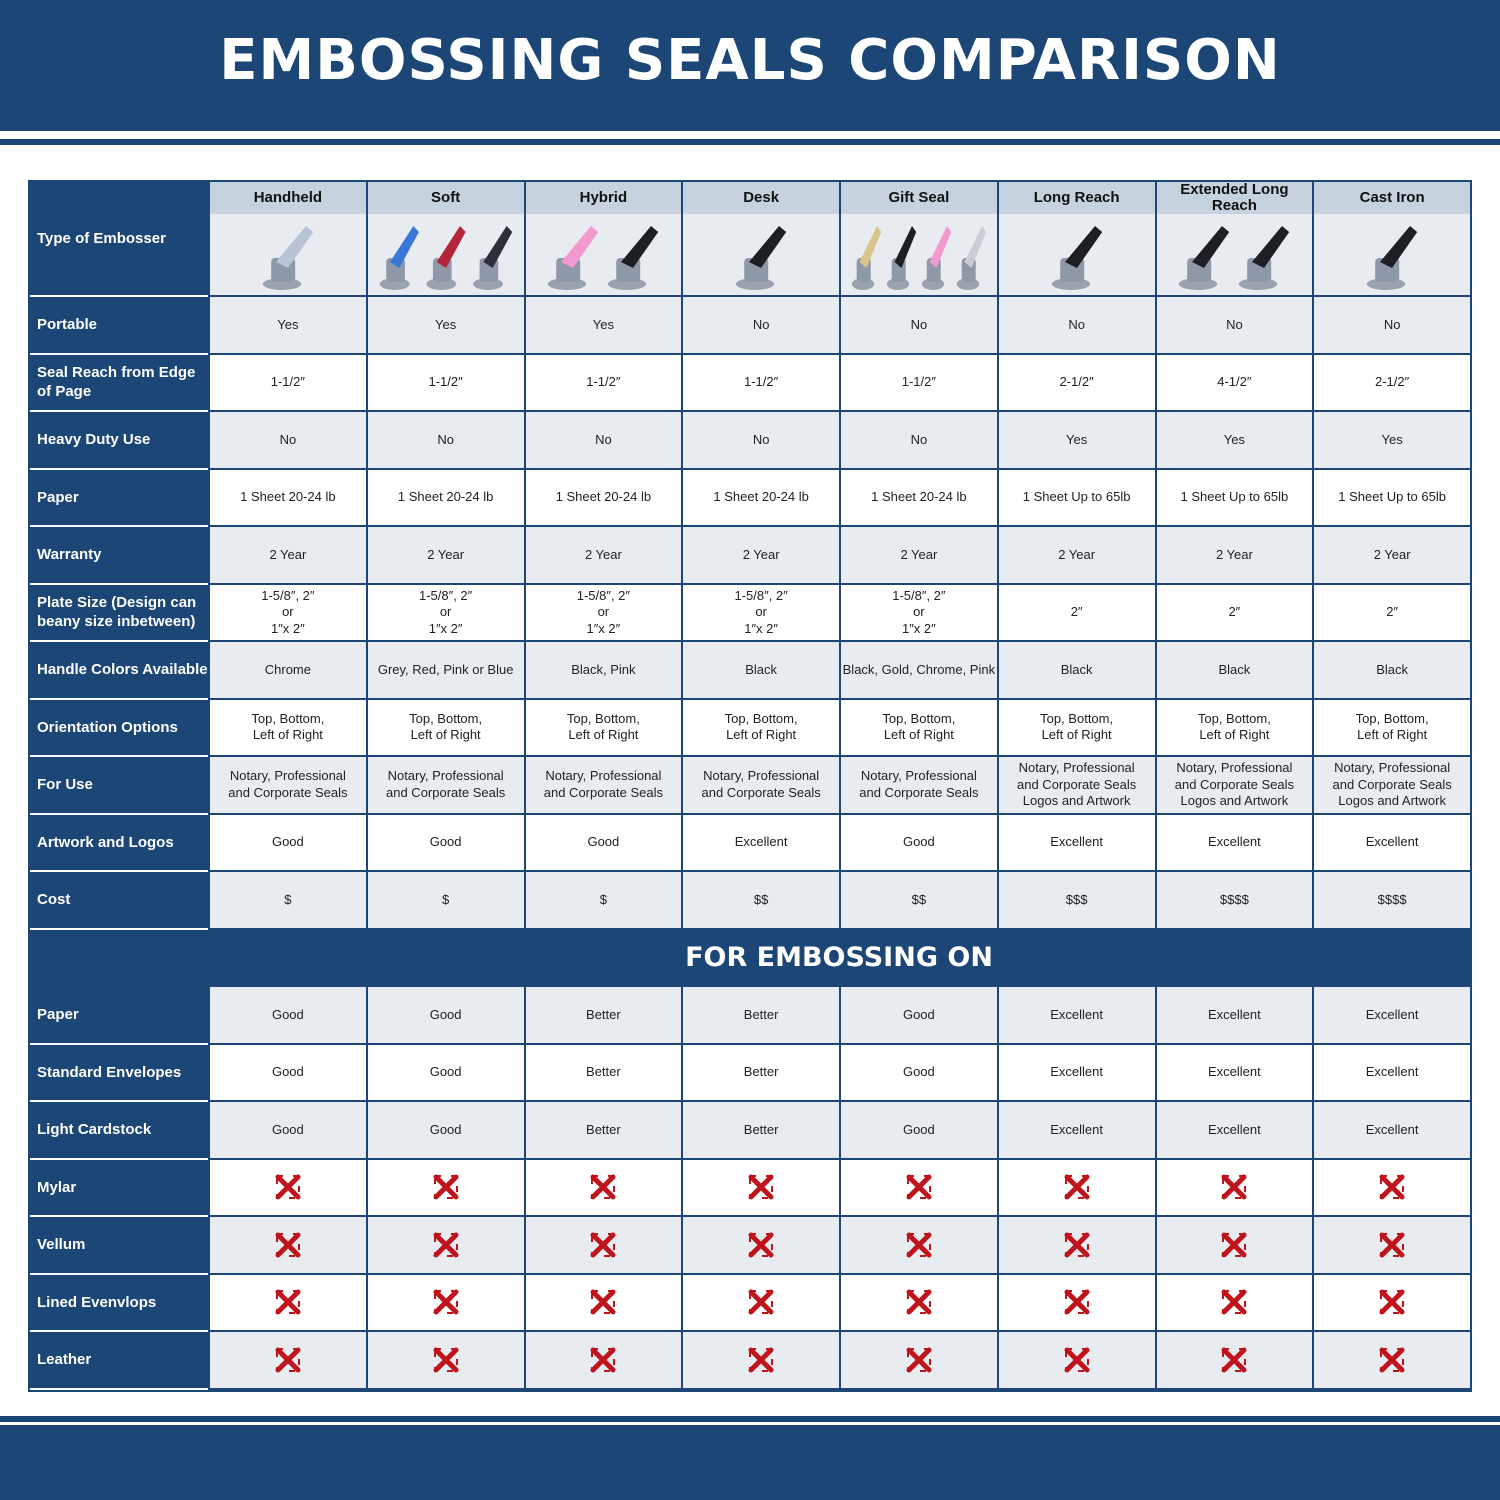 This screenshot has height=1500, width=1500. Describe the element at coordinates (918, 901) in the screenshot. I see `value-cell: $$` at that location.